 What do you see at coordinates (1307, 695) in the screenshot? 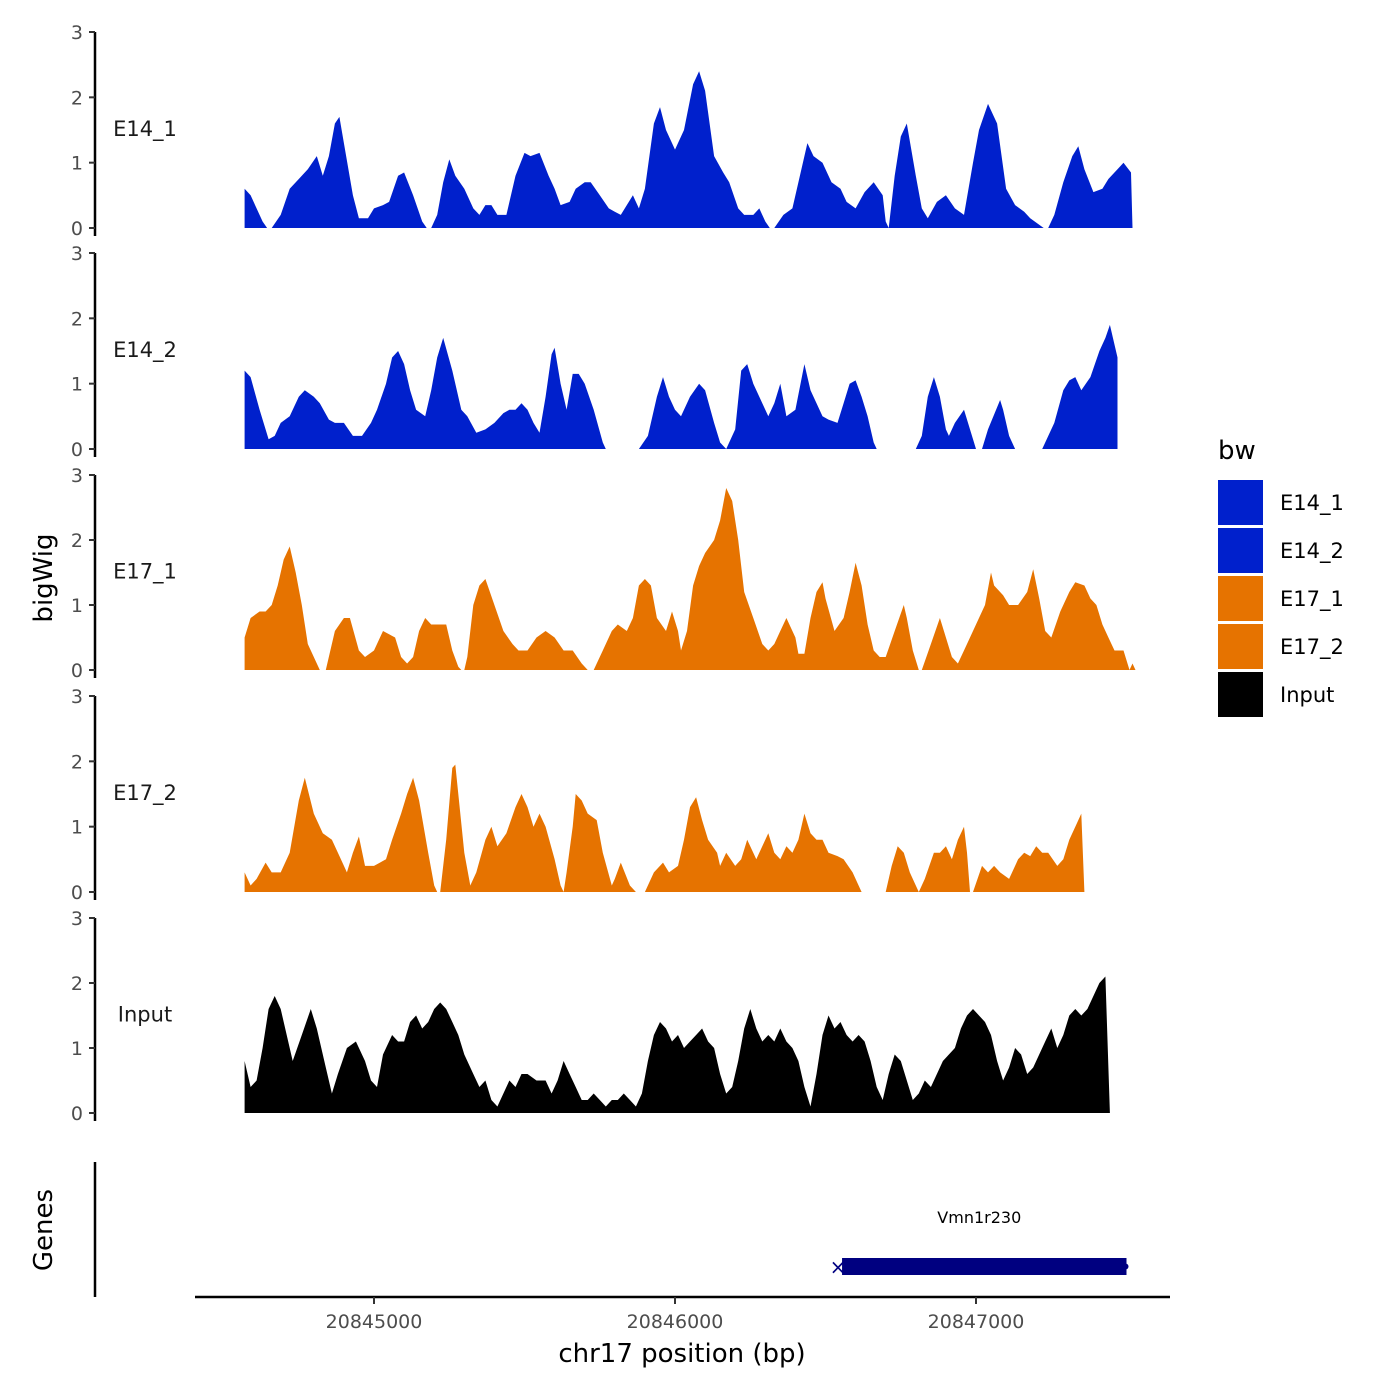
I see `legend-label-Input: Input` at bounding box center [1307, 695].